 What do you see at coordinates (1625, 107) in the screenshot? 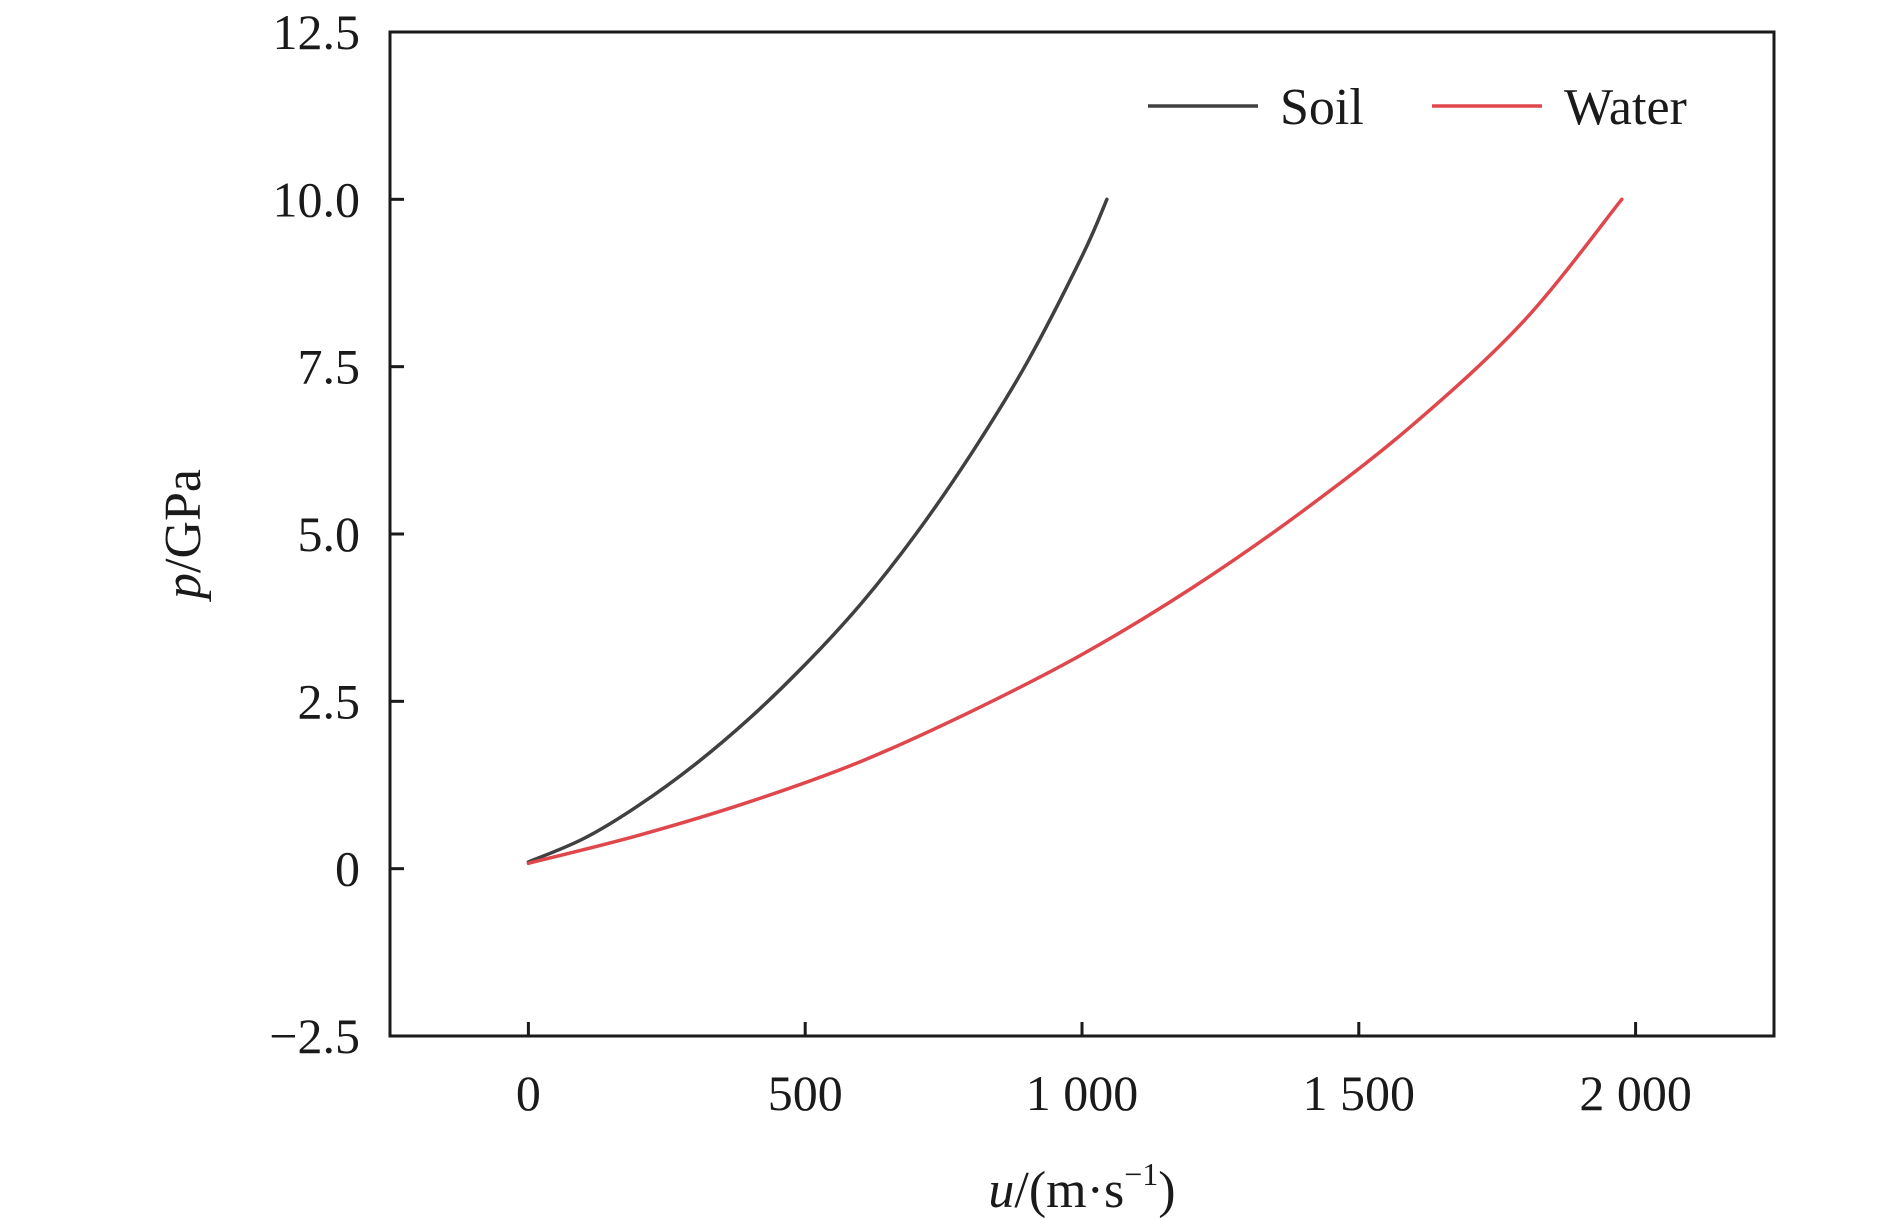
I see `legend-label-water: Water` at bounding box center [1625, 107].